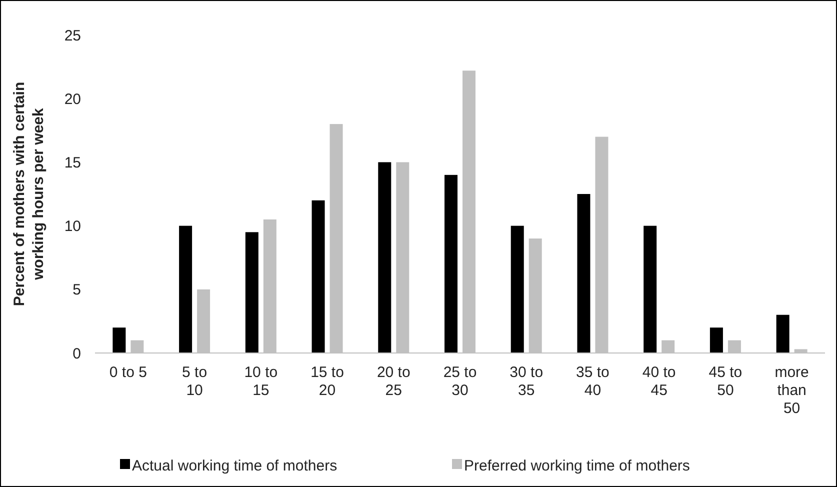 The width and height of the screenshot is (837, 487). I want to click on x-tick-label: 10 to 15, so click(261, 381).